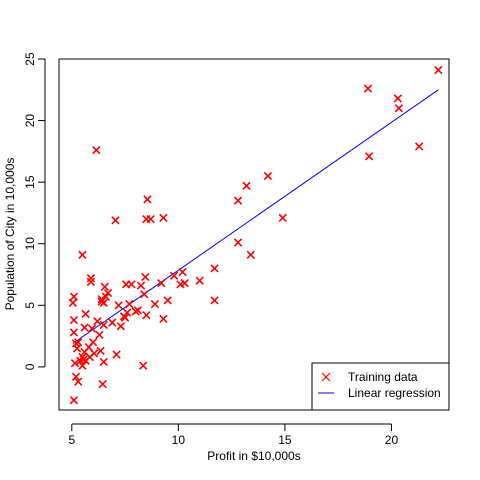  I want to click on y-axis: 0 5 10 15 20 25, so click(34, 211).